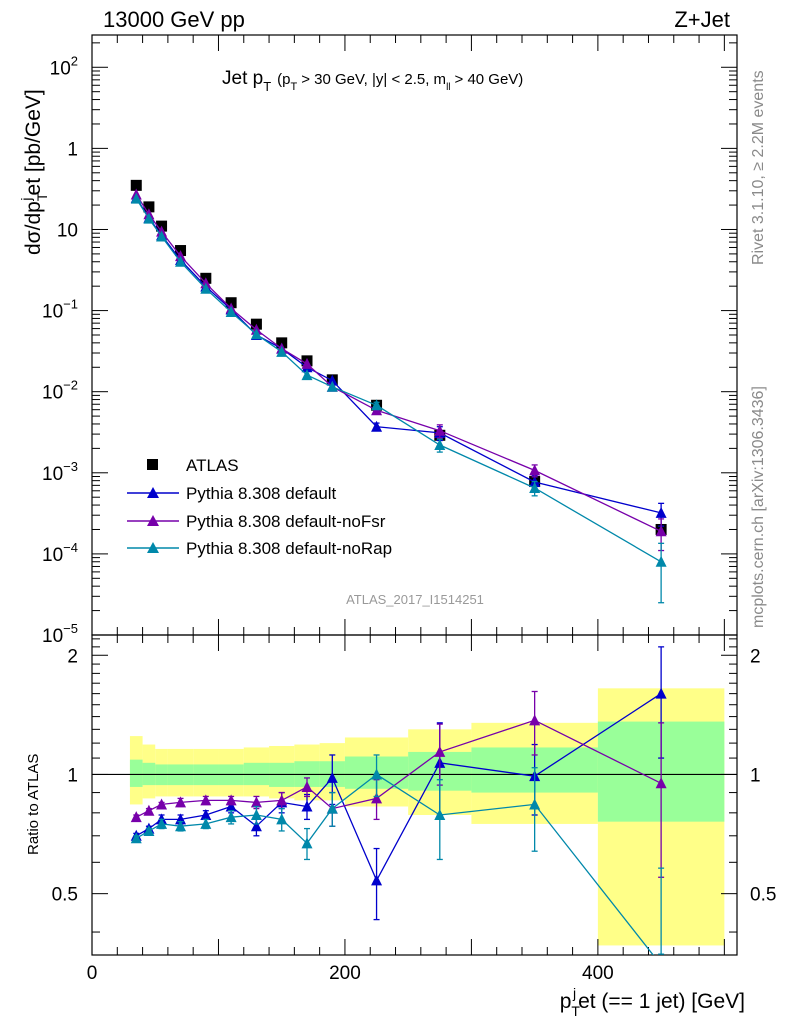  I want to click on legend-item-atlas: ATLAS, so click(193, 465).